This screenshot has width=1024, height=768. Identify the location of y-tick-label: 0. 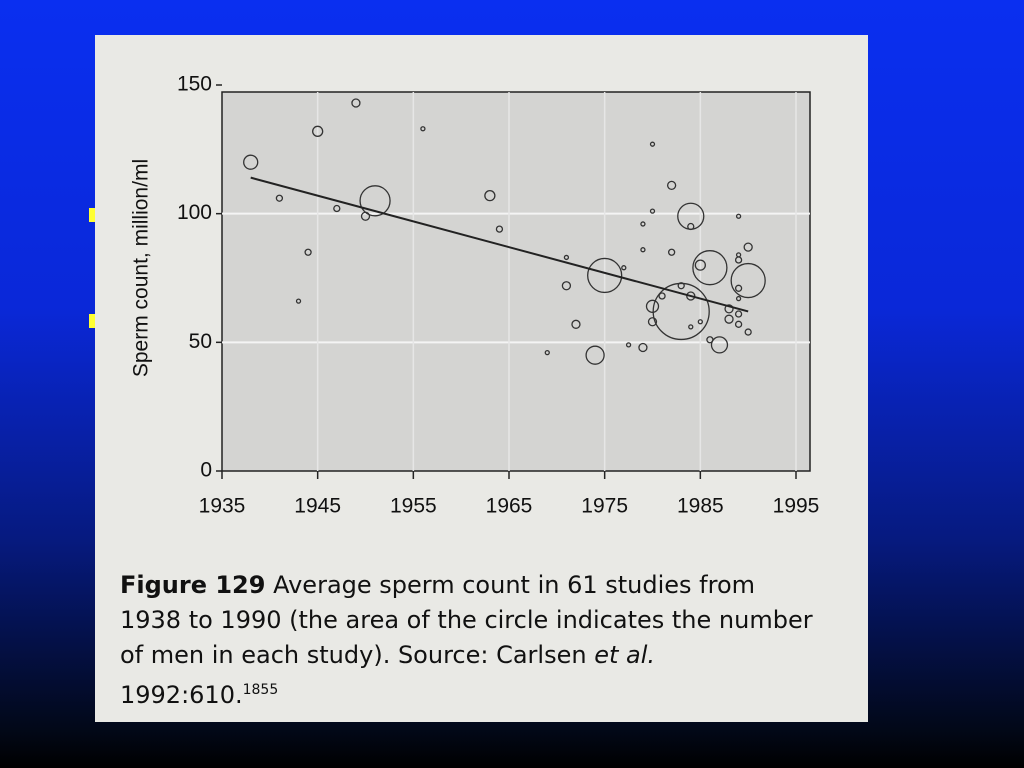
(206, 470).